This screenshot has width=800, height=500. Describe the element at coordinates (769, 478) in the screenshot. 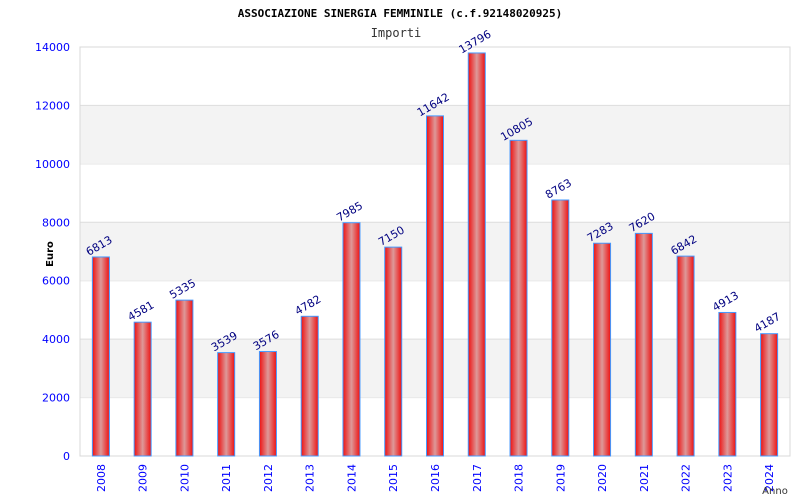

I see `x-tick-label: 2024` at that location.